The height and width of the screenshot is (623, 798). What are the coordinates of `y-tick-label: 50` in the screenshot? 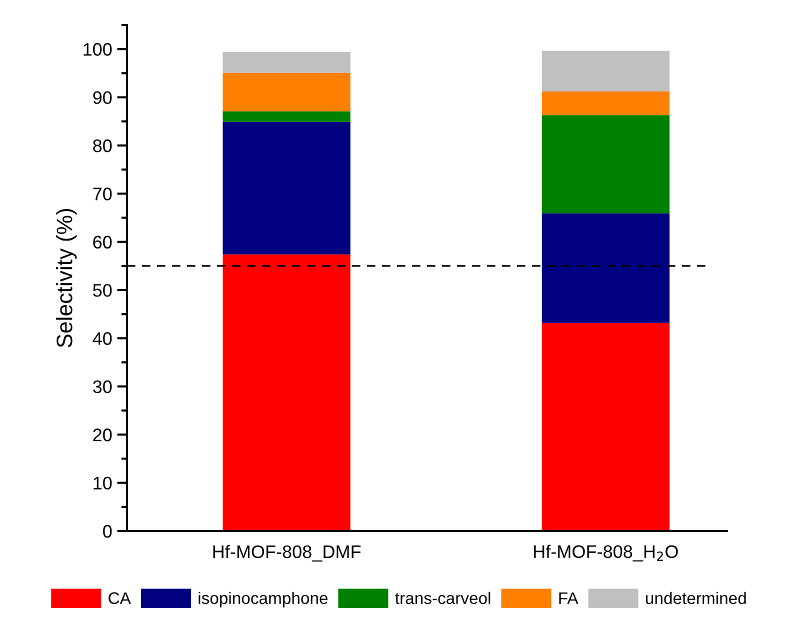 It's located at (102, 290).